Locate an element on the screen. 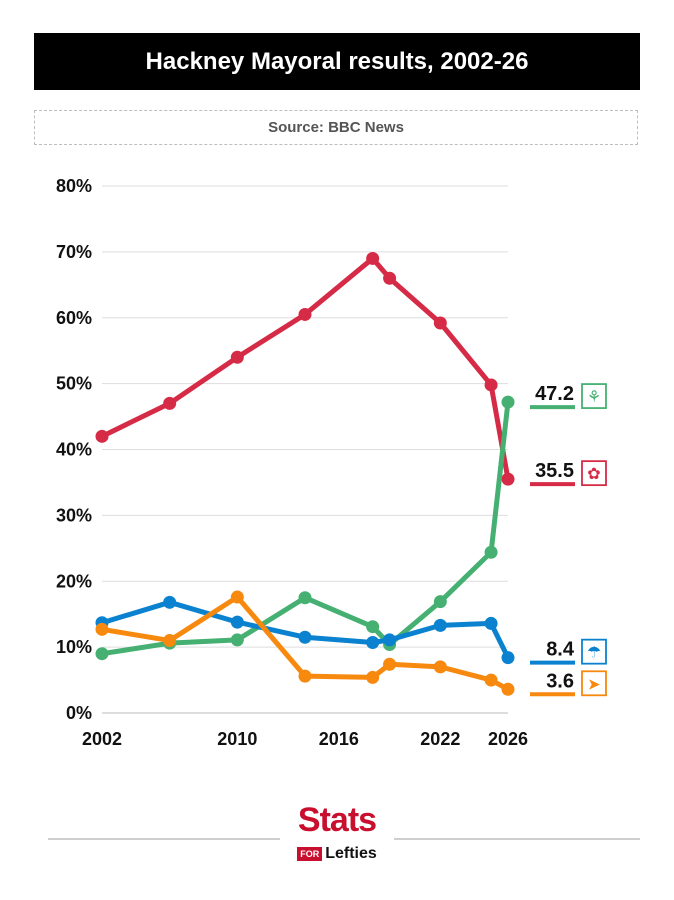 This screenshot has height=900, width=674. y-tick-label: 40% is located at coordinates (74, 450).